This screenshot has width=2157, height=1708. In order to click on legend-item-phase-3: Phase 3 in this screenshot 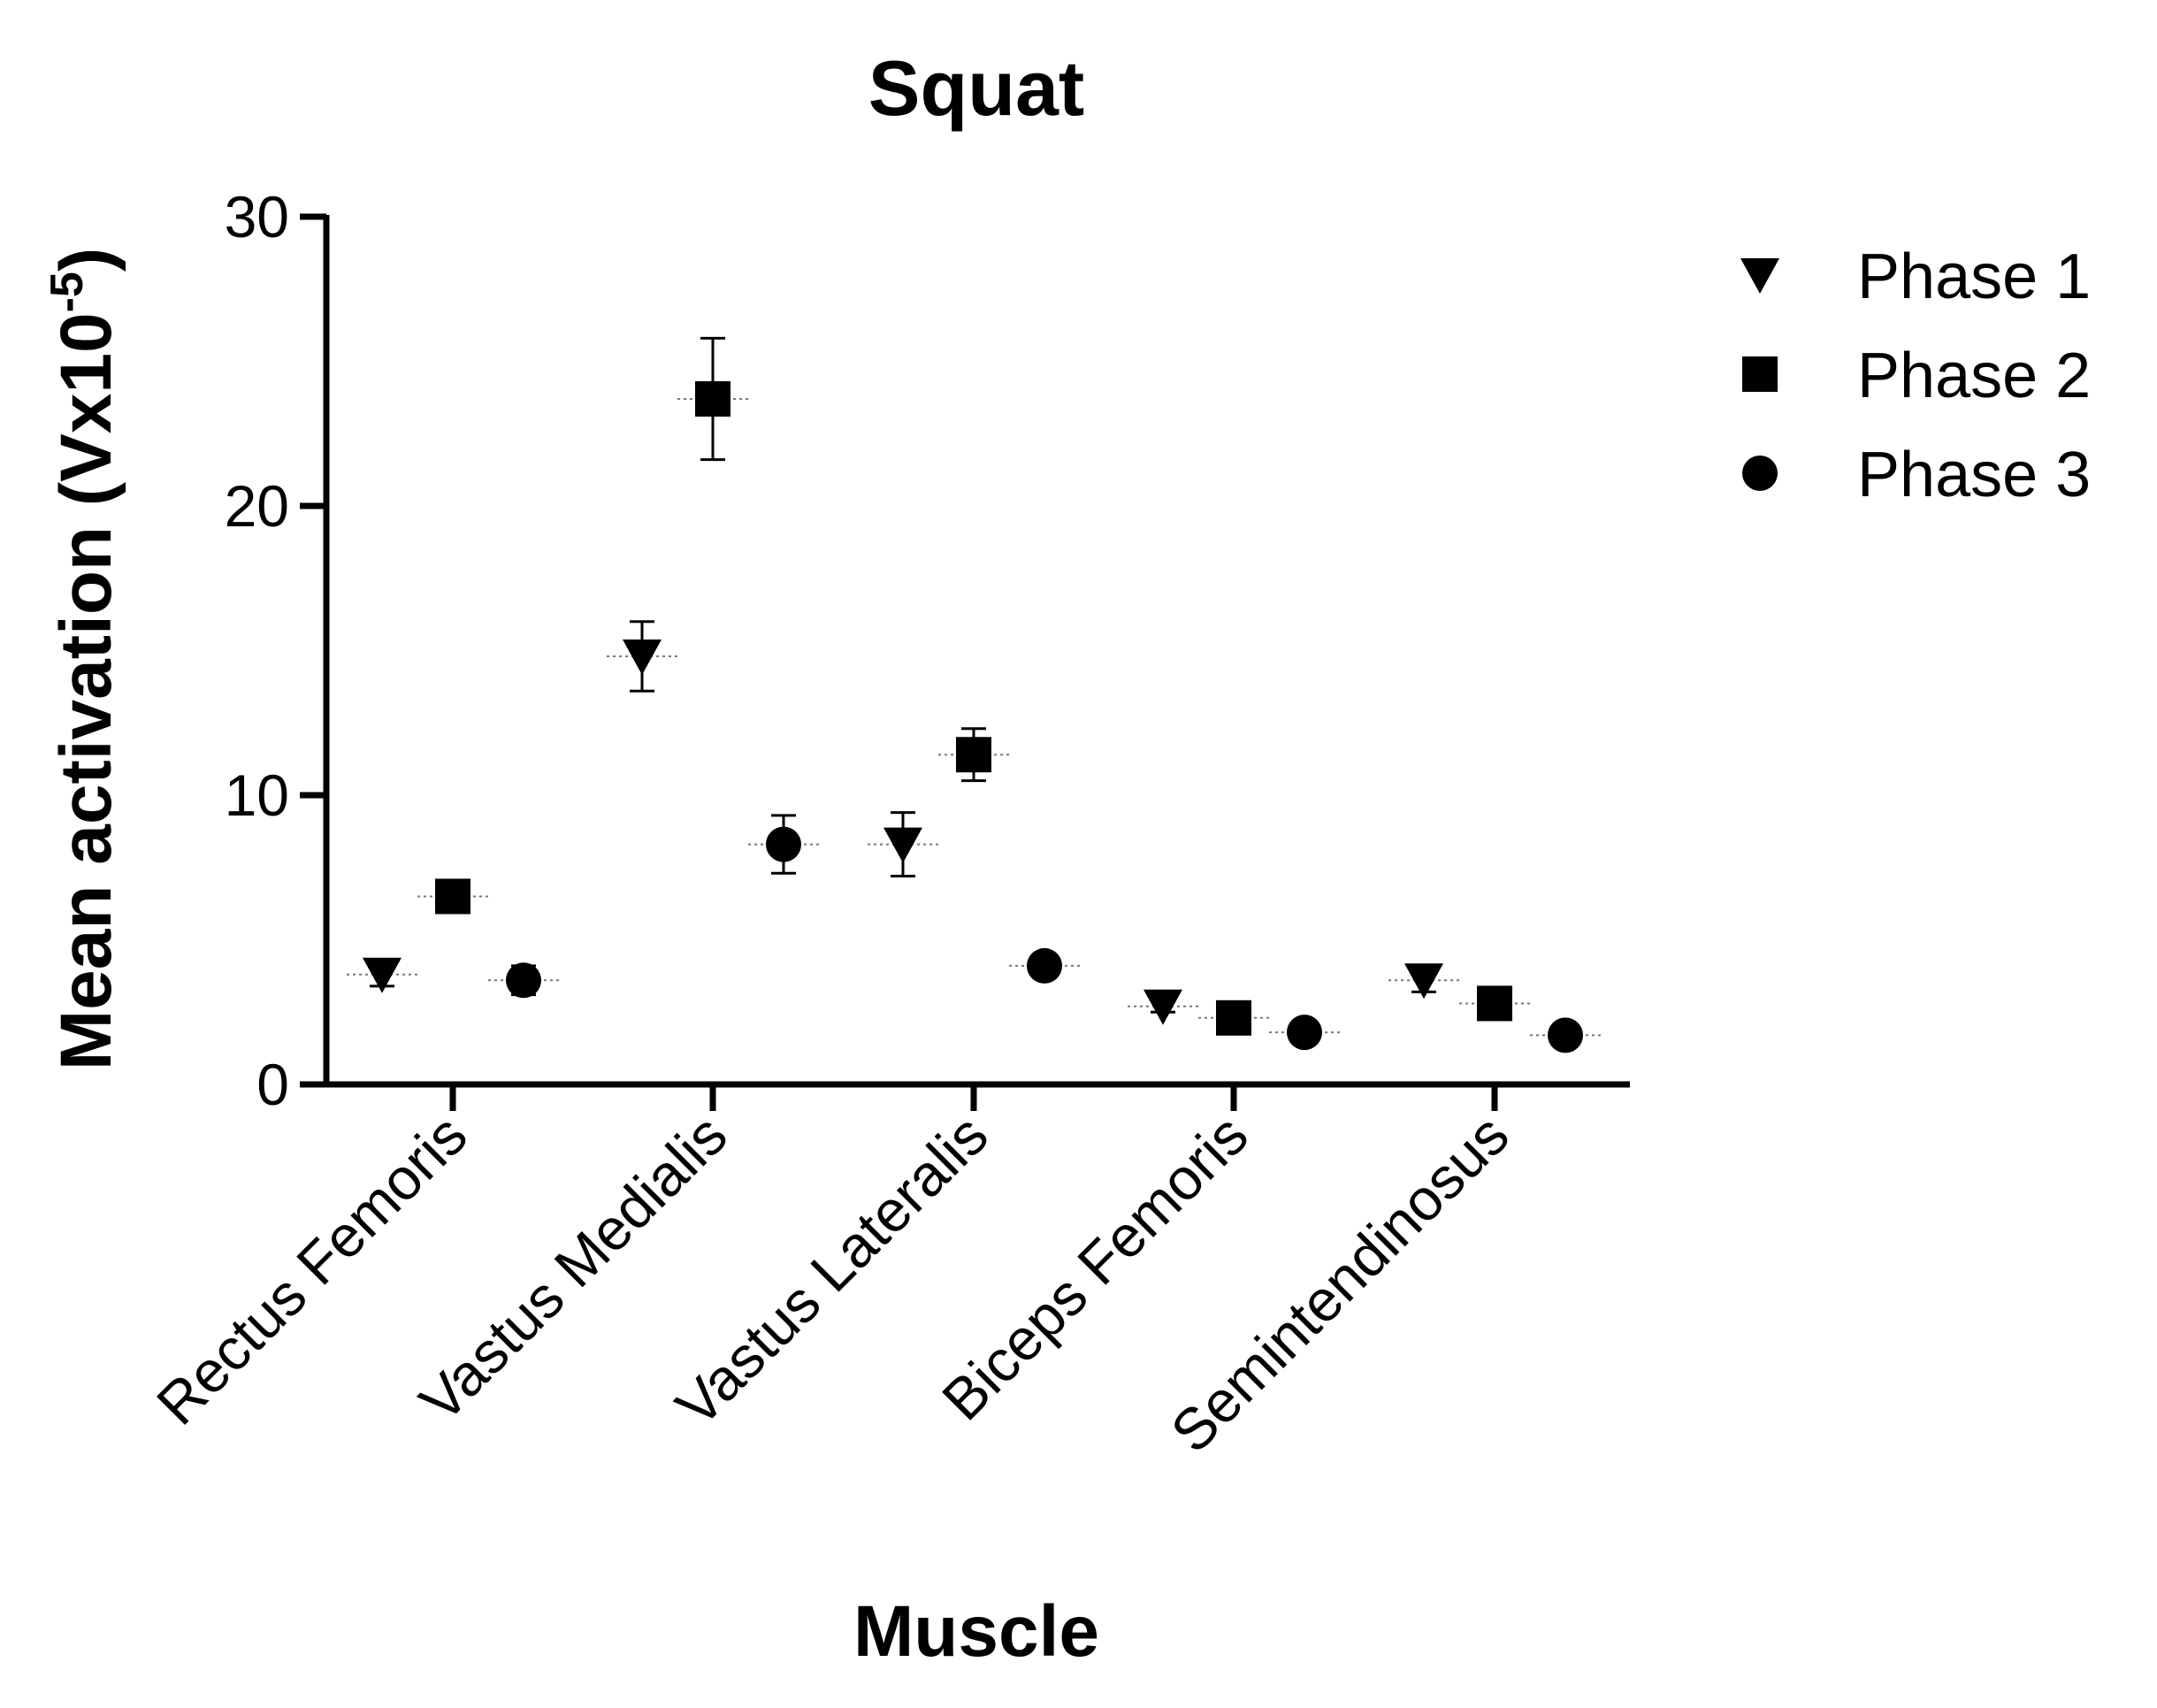, I will do `click(1917, 475)`.